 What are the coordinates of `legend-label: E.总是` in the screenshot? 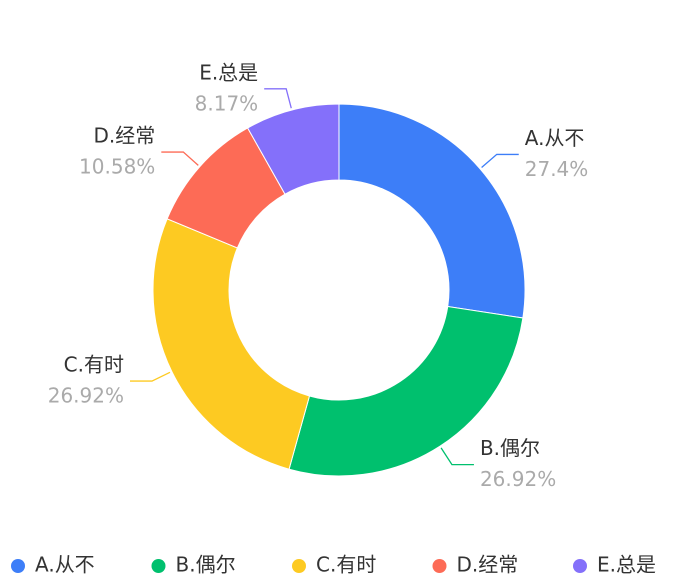 It's located at (626, 565).